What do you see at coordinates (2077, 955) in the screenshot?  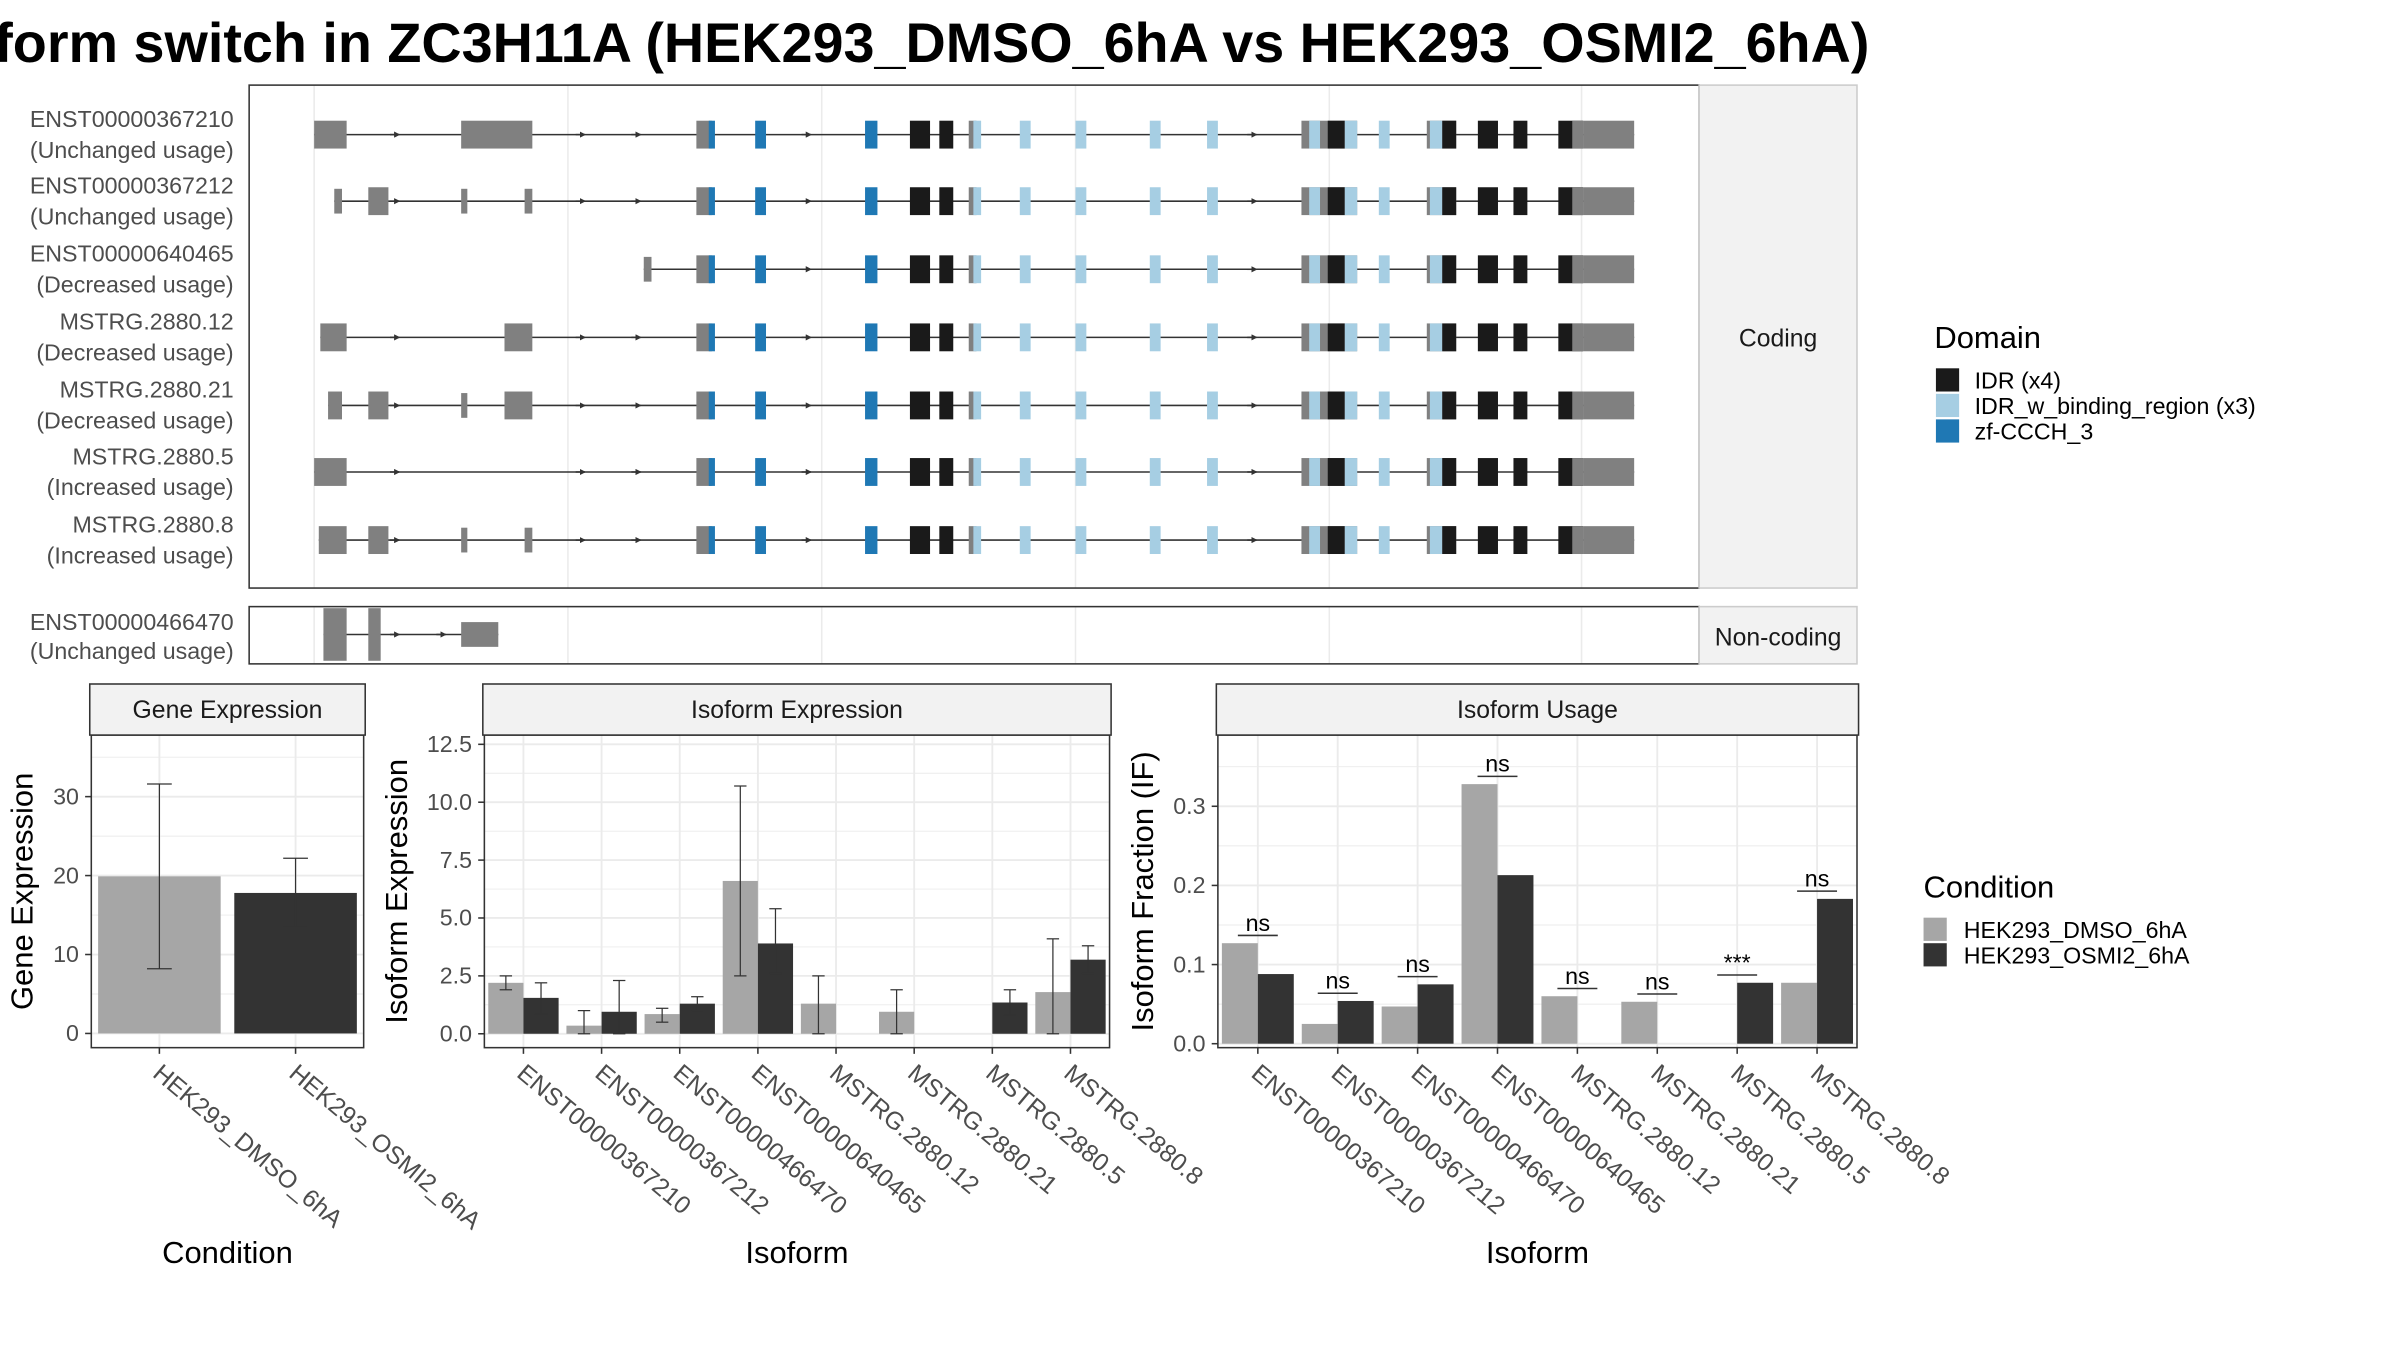 I see `condition-legend-label: HEK293_OSMI2_6hA` at bounding box center [2077, 955].